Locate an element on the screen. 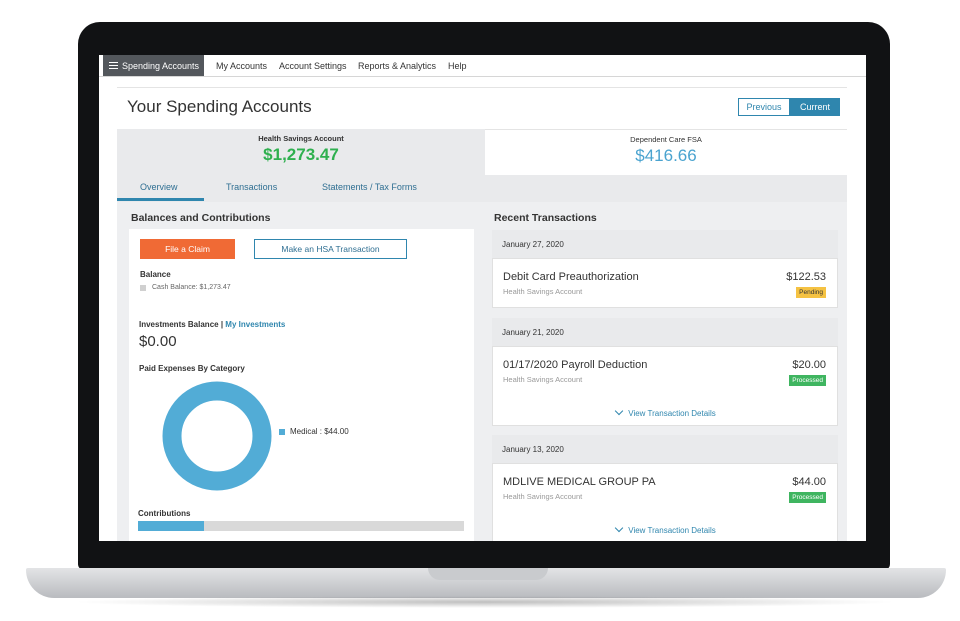 The width and height of the screenshot is (960, 621). tab-overview: Overview is located at coordinates (159, 187).